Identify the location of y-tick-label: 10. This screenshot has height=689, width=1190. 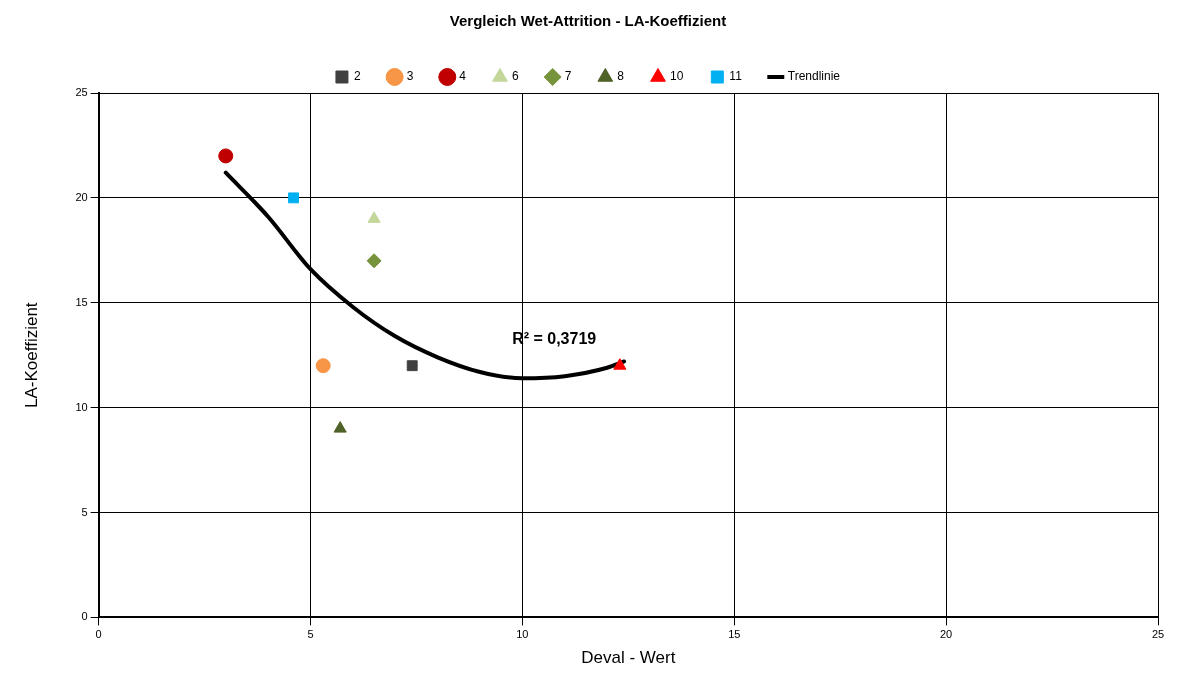
(81, 406).